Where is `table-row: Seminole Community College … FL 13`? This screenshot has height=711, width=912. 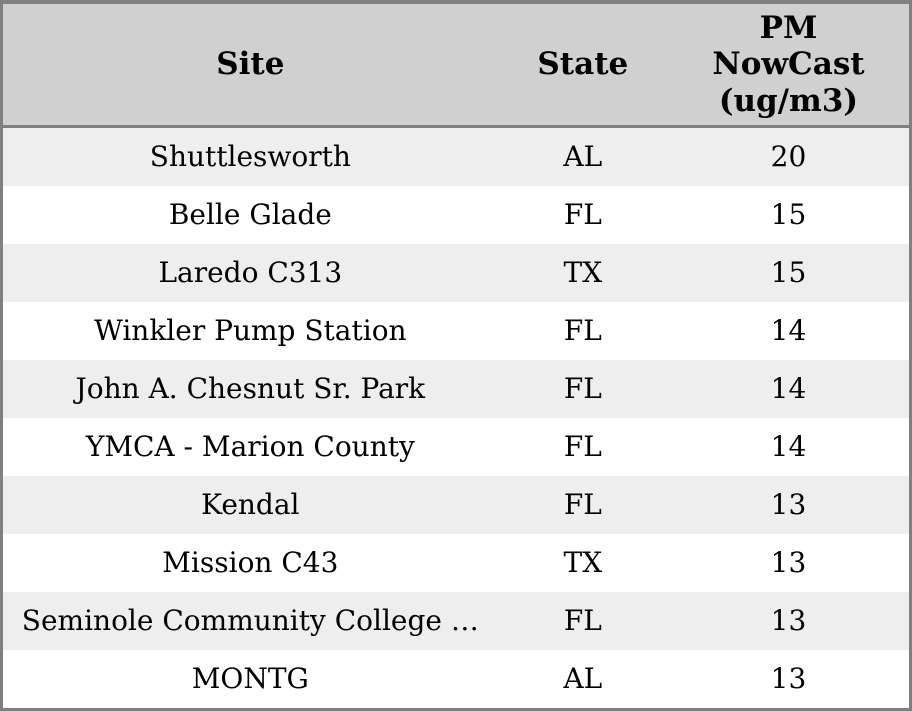
table-row: Seminole Community College … FL 13 is located at coordinates (456, 621).